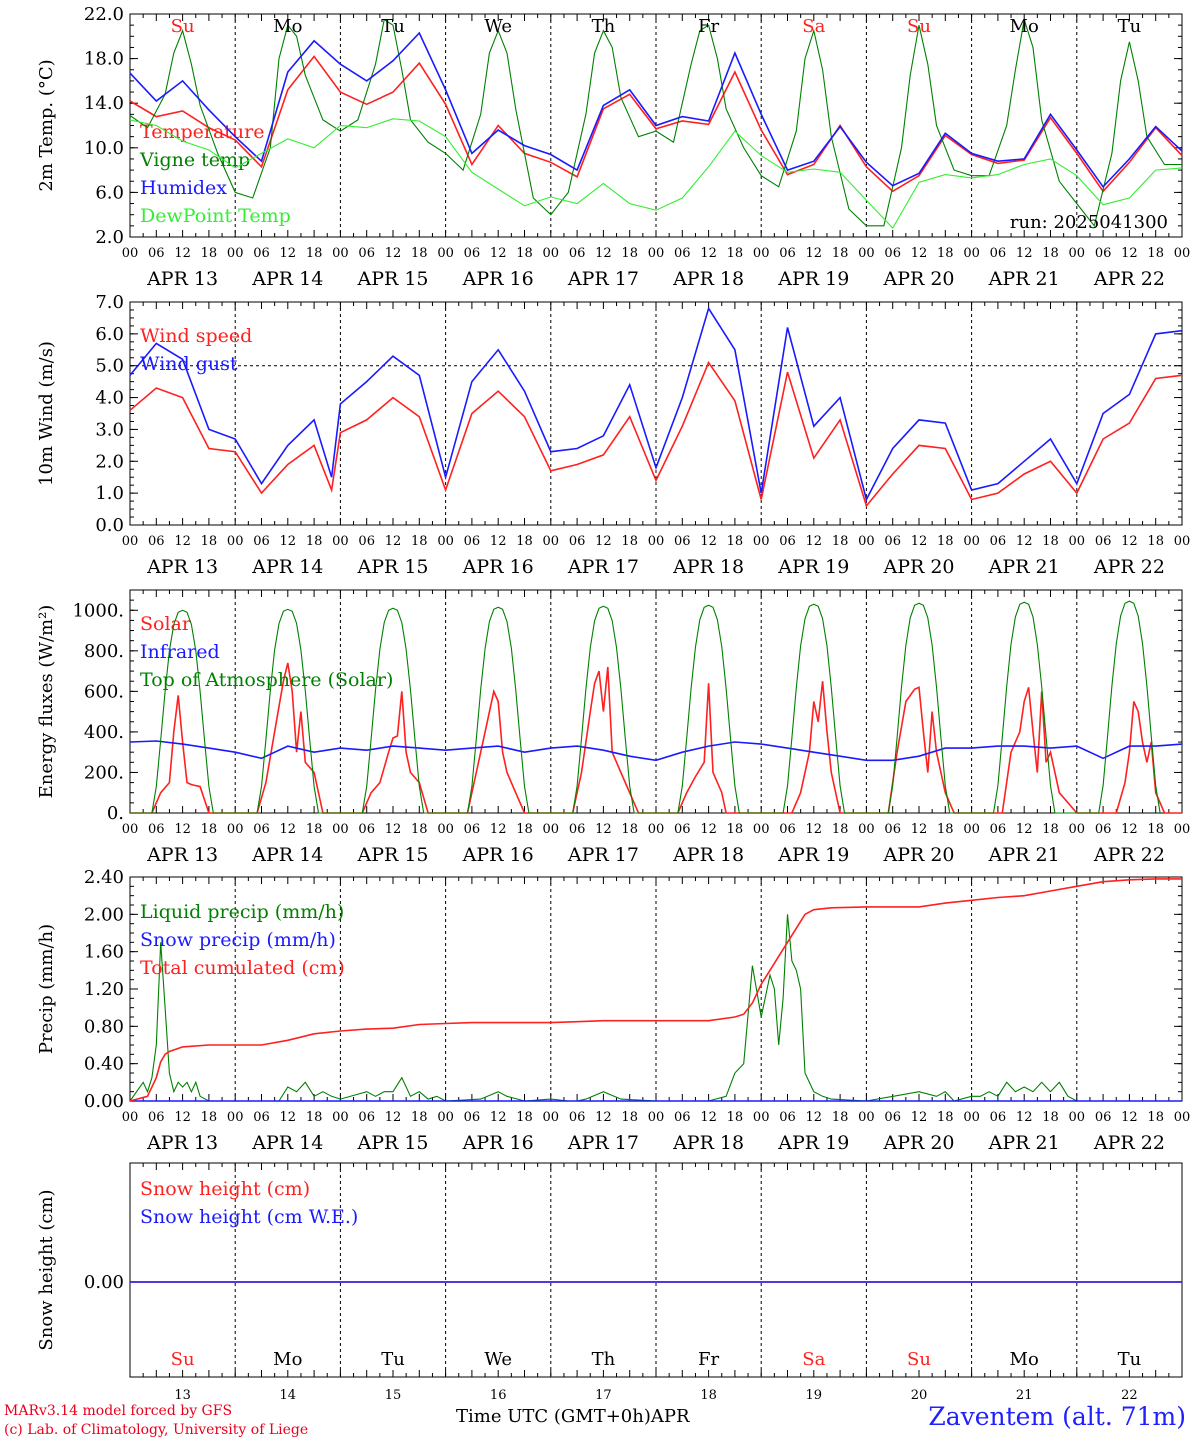 This screenshot has height=1440, width=1194. What do you see at coordinates (266, 680) in the screenshot?
I see `legend-entry: Top of Atmosphere (Solar)` at bounding box center [266, 680].